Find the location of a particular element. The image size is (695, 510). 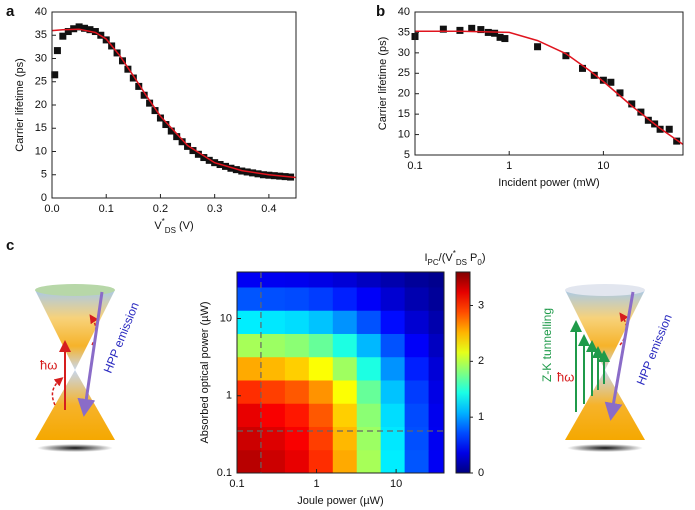

x-axis-label: V*DS (V) is located at coordinates (173, 226).